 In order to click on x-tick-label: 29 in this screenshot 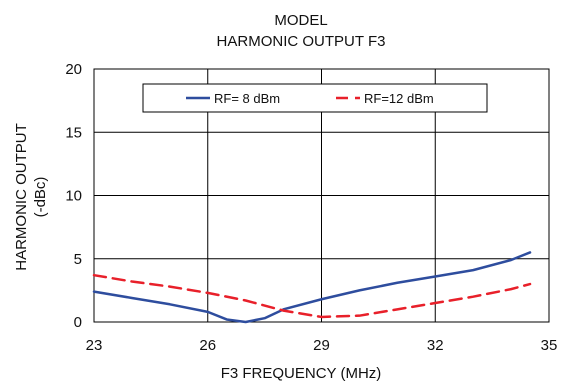, I will do `click(321, 345)`.